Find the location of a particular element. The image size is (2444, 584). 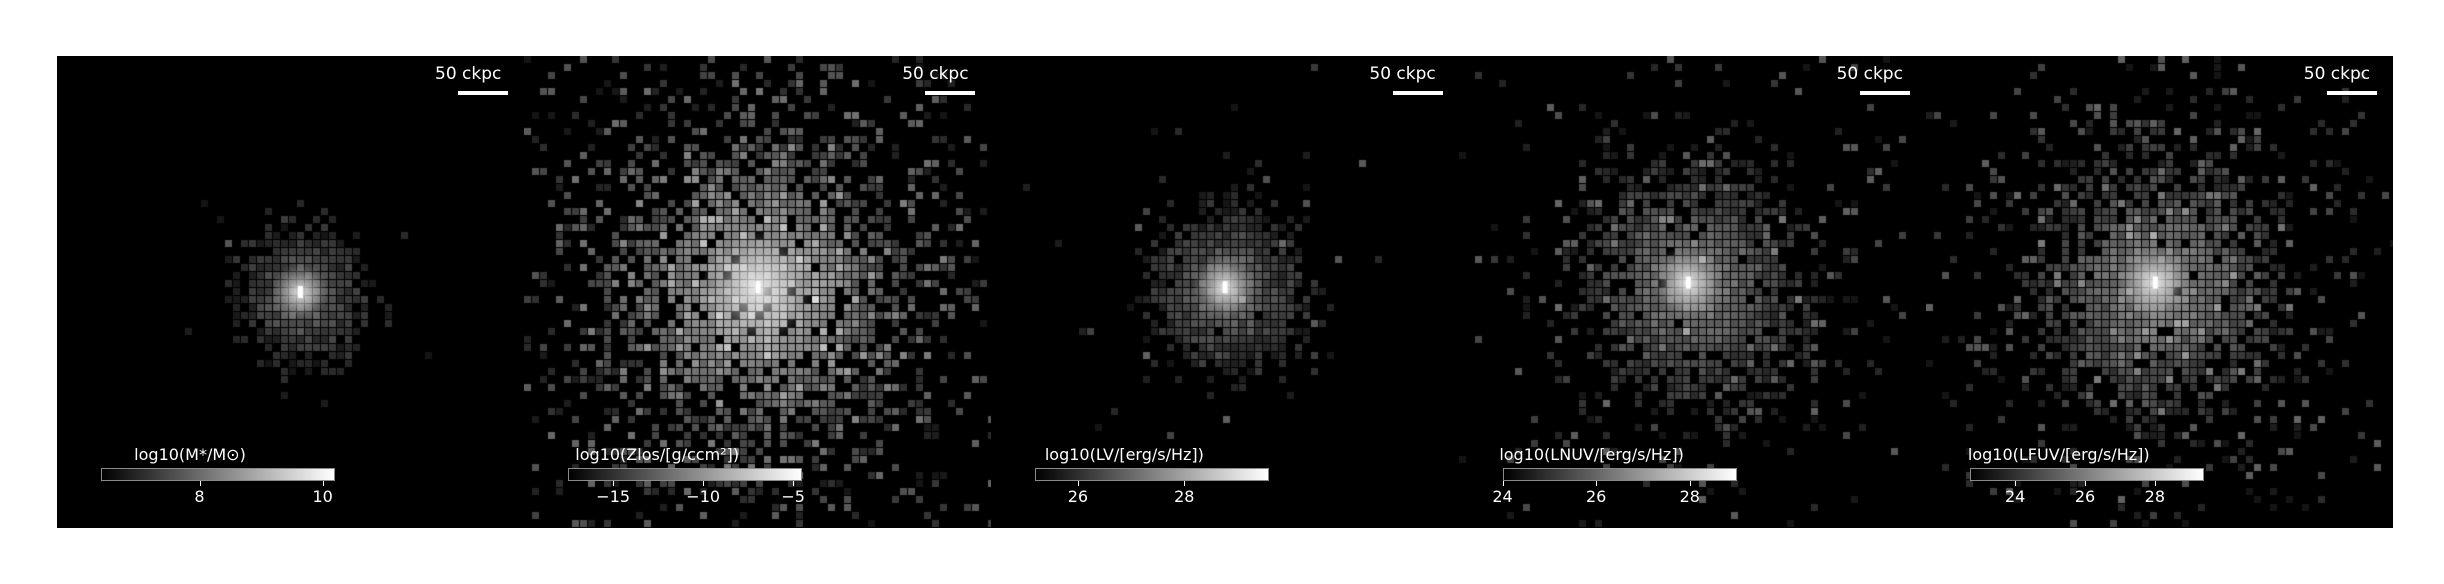

colorbar-tick-label: −5 is located at coordinates (793, 496).